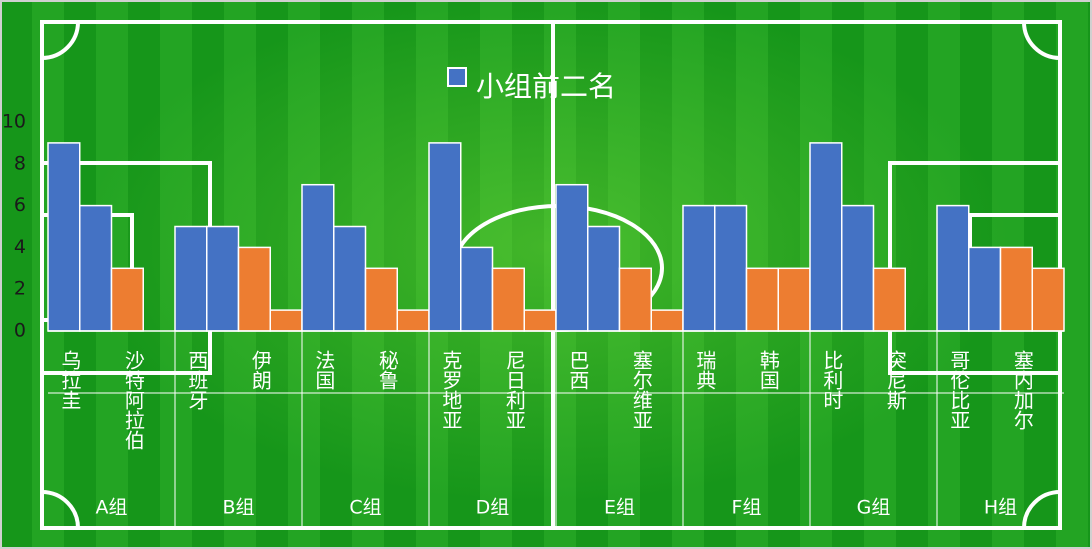 The image size is (1092, 549). I want to click on group-label: G组, so click(874, 508).